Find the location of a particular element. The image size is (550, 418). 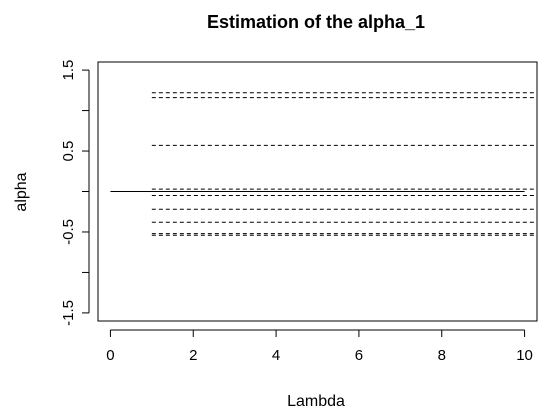

x-tick-label: 2 is located at coordinates (193, 355).